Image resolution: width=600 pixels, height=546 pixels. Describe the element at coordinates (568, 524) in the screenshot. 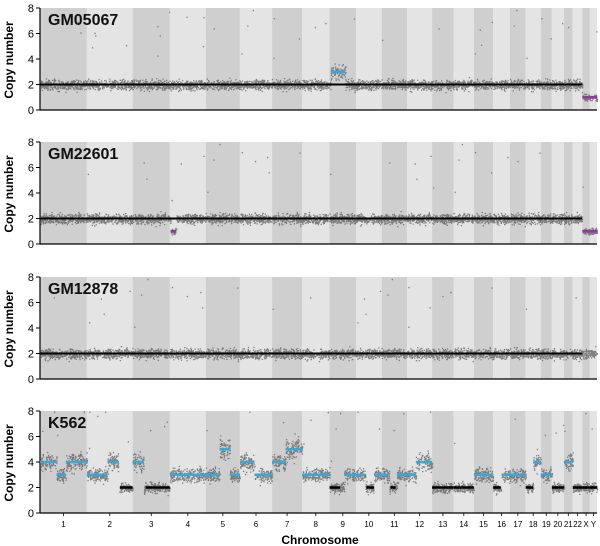

I see `x-tick-label: 21` at that location.